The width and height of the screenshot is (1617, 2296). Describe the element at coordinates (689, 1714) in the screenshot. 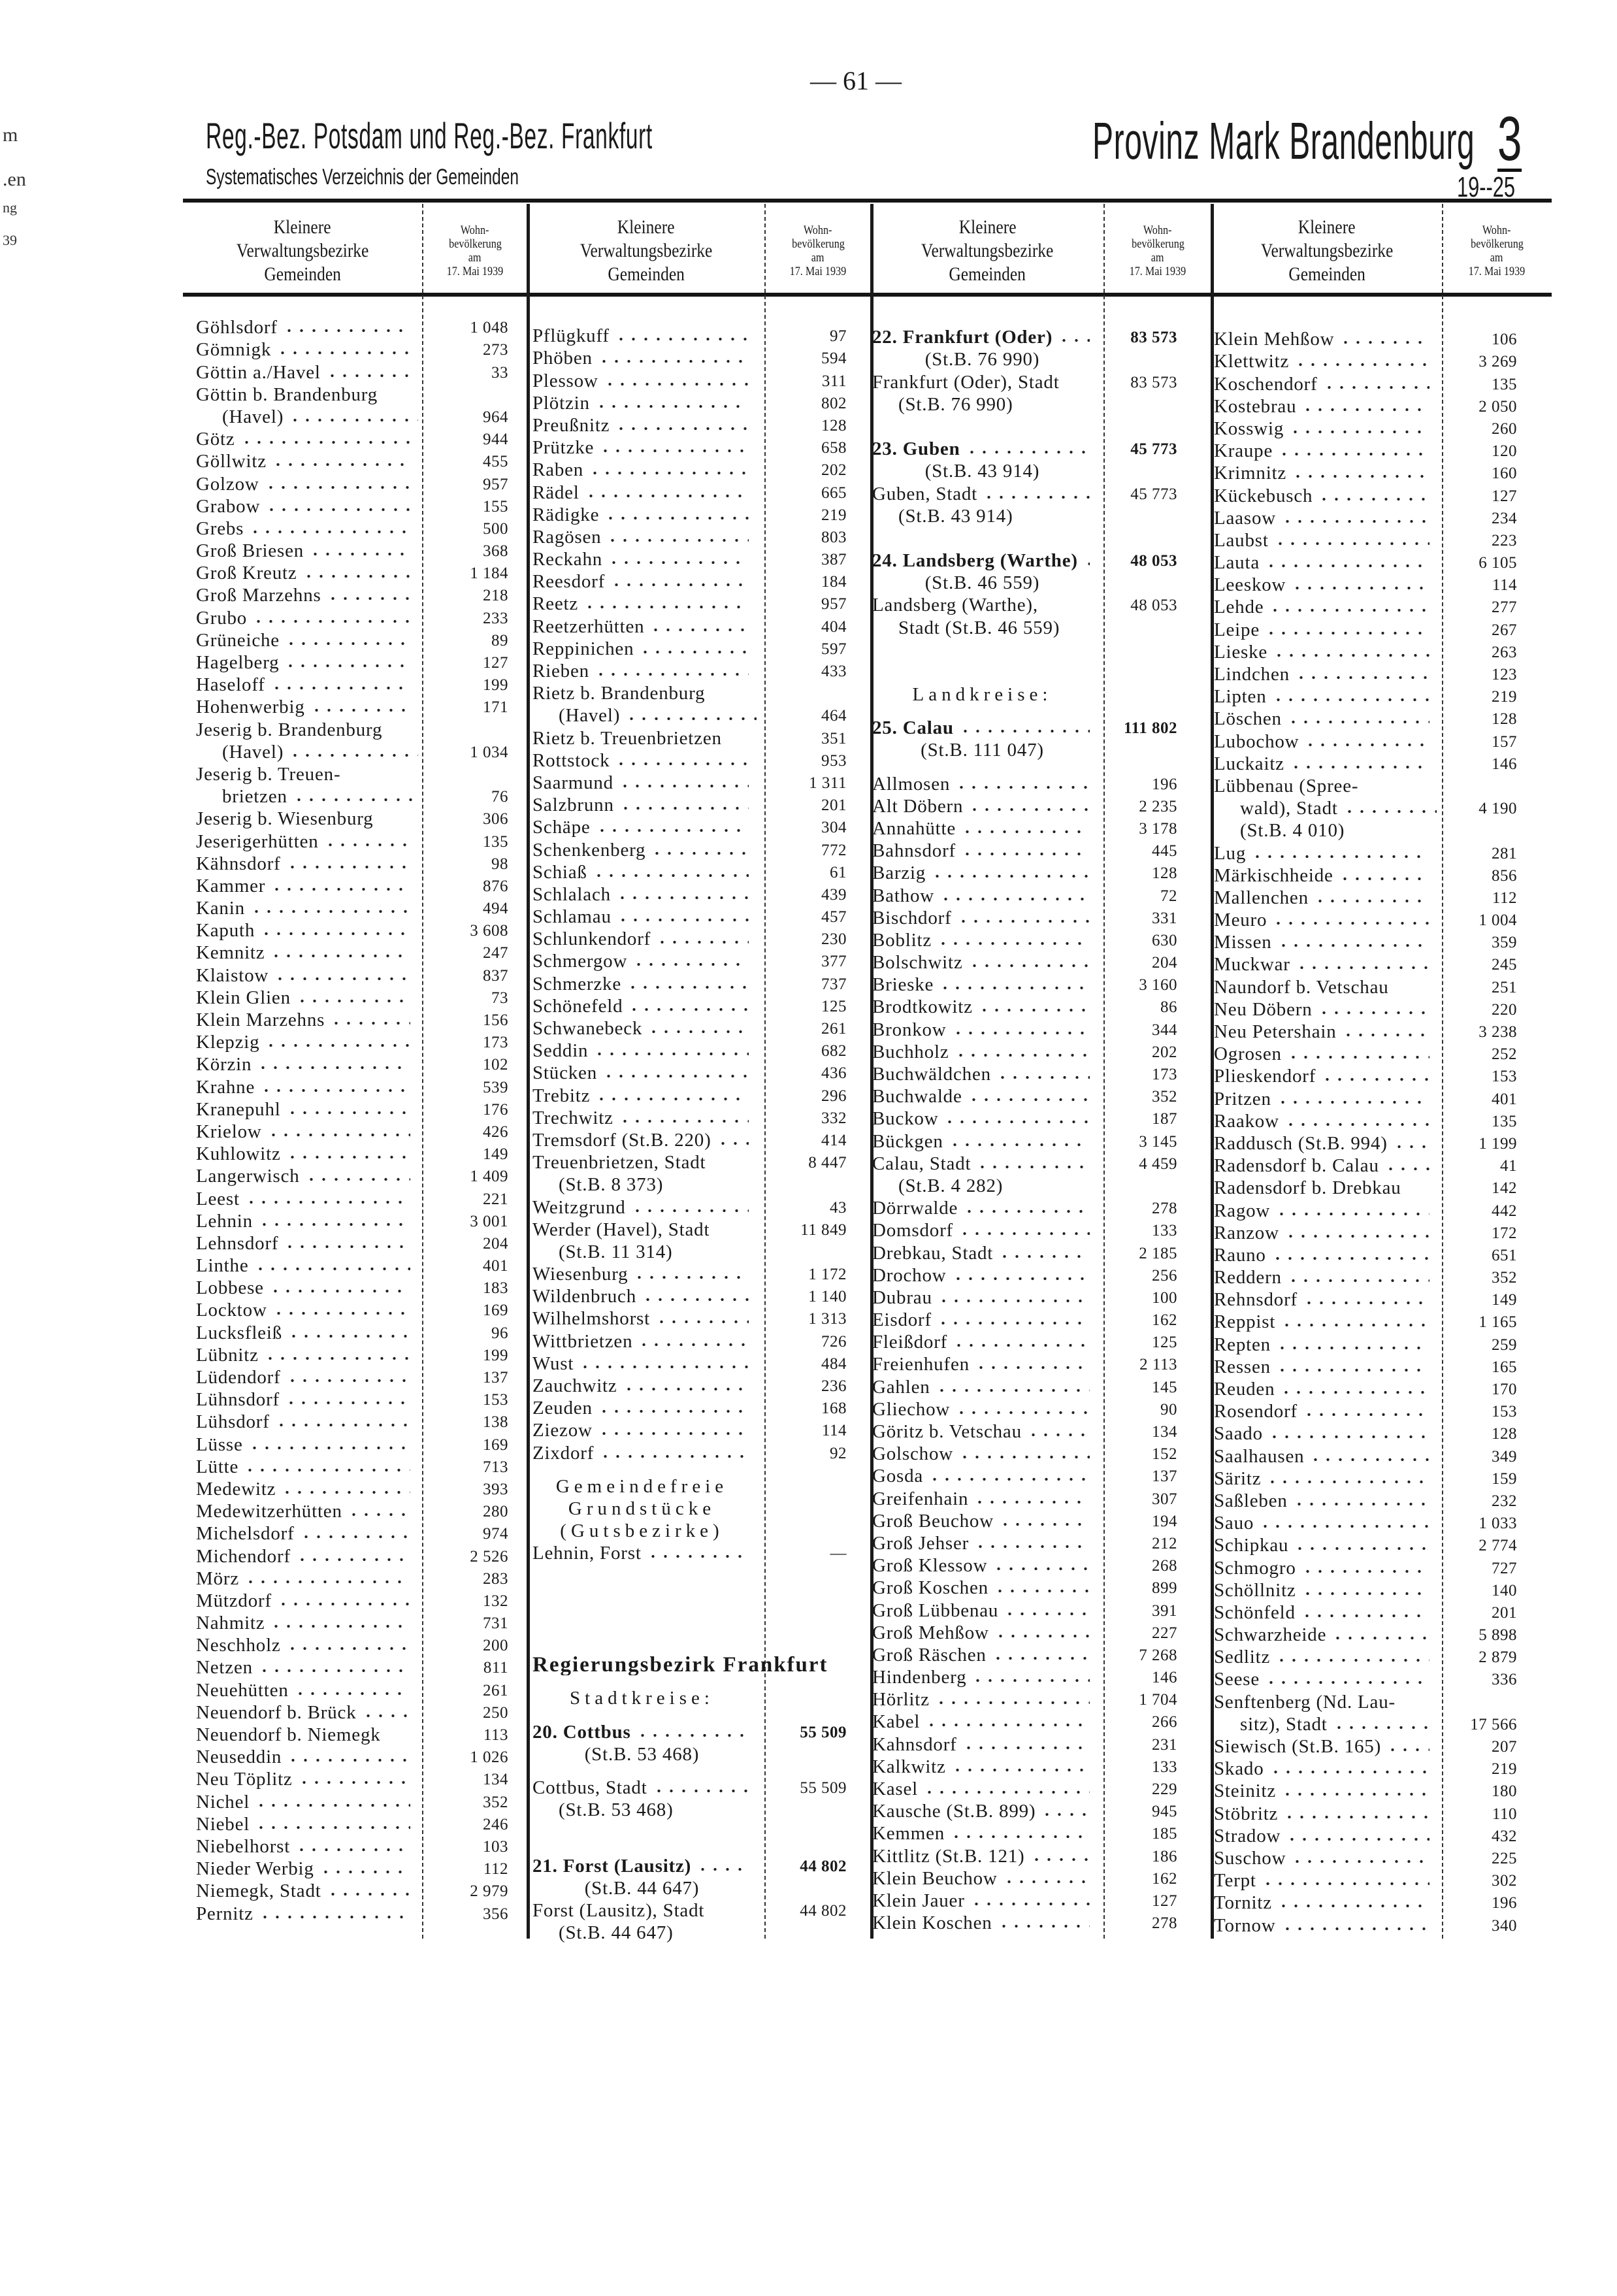

I see `spacer` at that location.